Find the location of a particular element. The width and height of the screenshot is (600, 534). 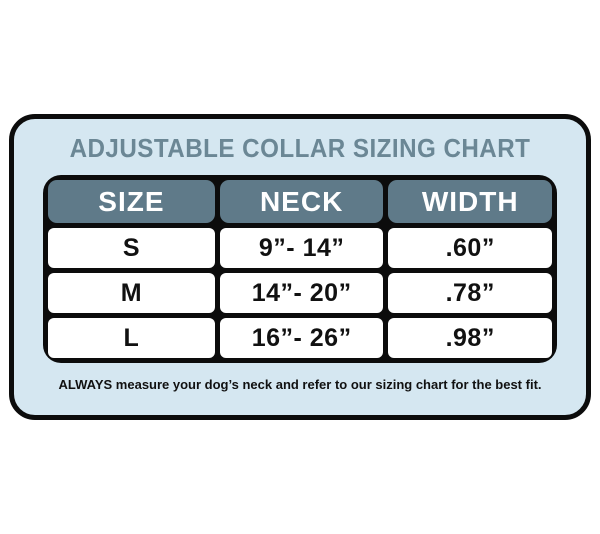

column-header-width: WIDTH is located at coordinates (470, 201).